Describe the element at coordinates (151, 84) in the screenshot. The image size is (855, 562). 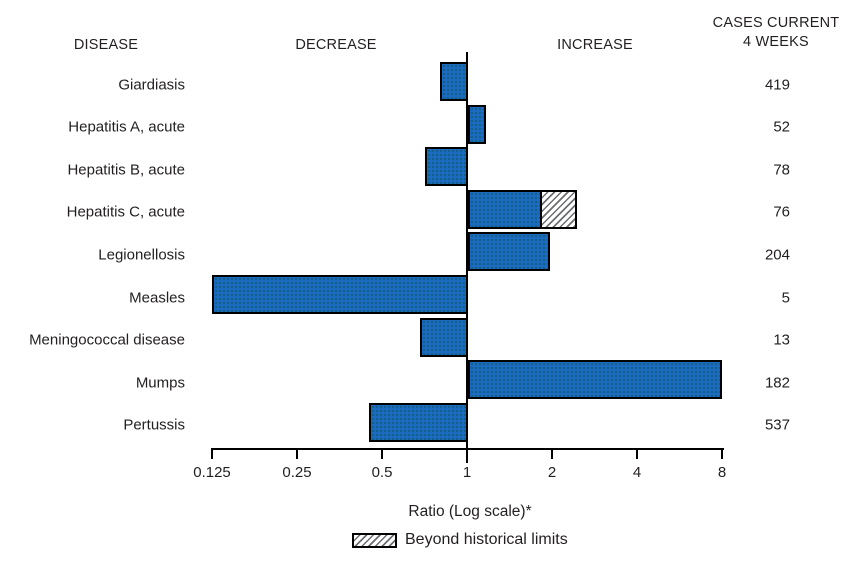
I see `disease-label: Giardiasis` at that location.